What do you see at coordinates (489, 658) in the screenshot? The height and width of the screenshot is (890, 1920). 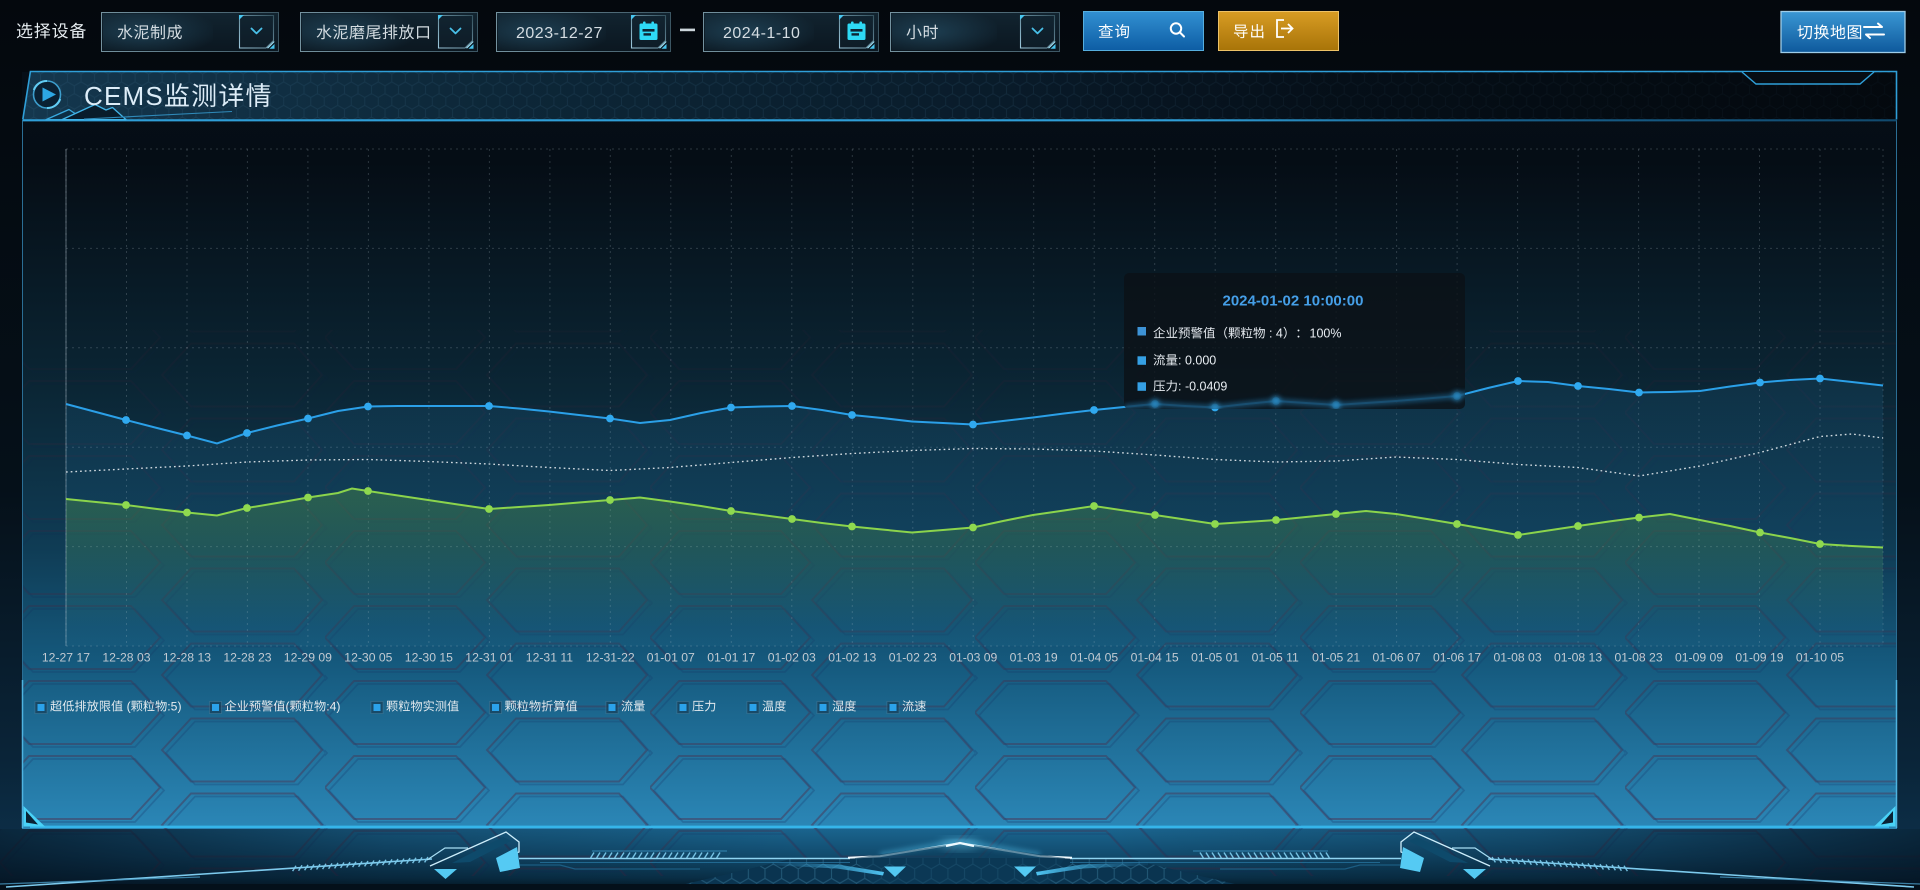 I see `svg-text: 12-31 01` at bounding box center [489, 658].